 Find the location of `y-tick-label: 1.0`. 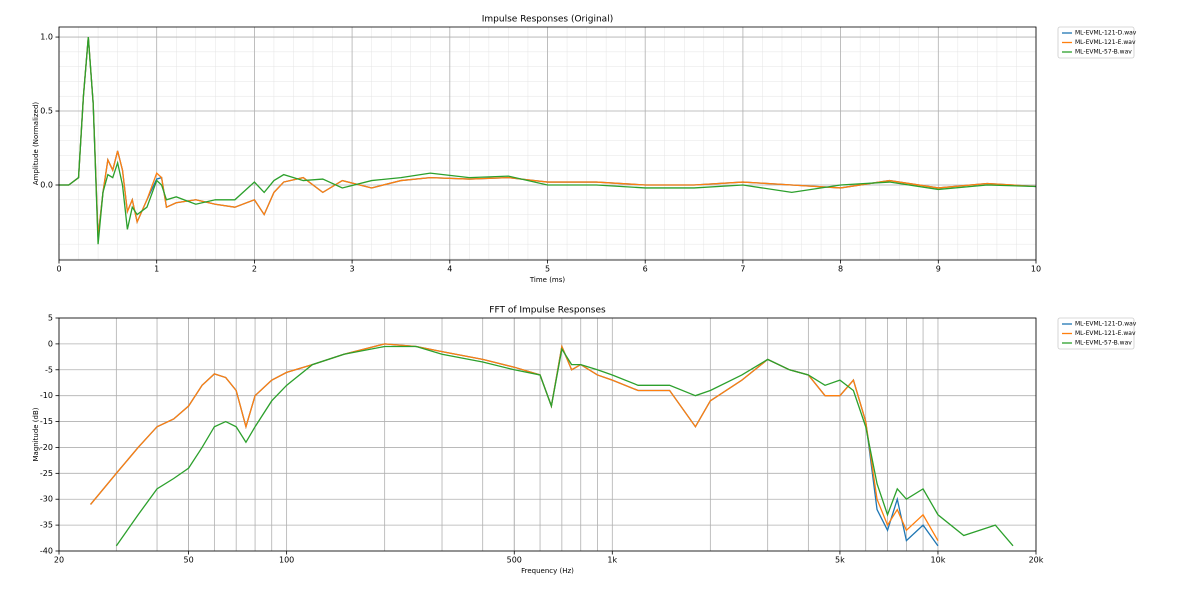

y-tick-label: 1.0 is located at coordinates (46, 37).